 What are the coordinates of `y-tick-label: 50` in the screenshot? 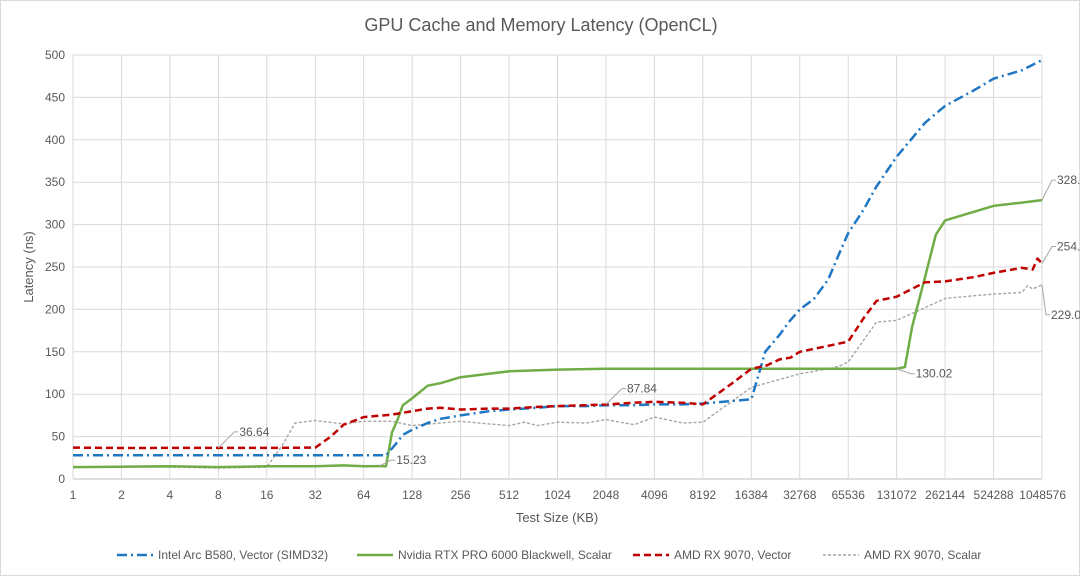 It's located at (59, 437).